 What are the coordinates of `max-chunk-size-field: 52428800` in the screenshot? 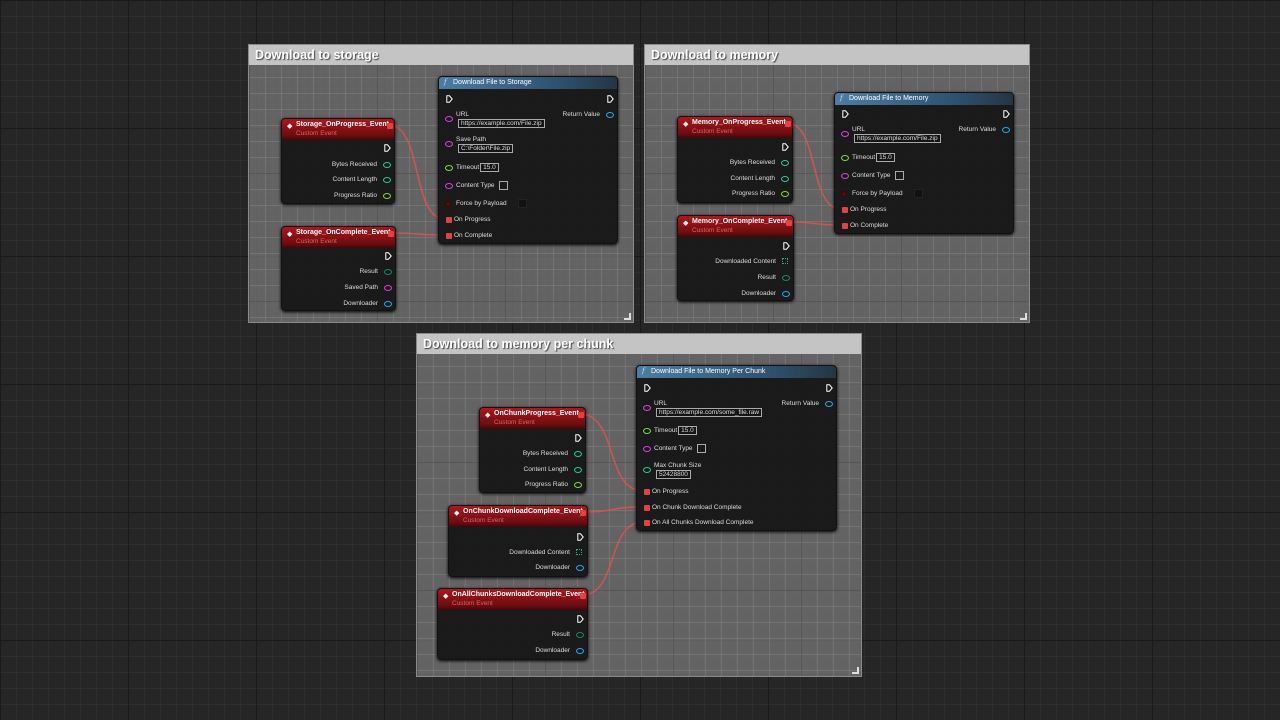 It's located at (673, 474).